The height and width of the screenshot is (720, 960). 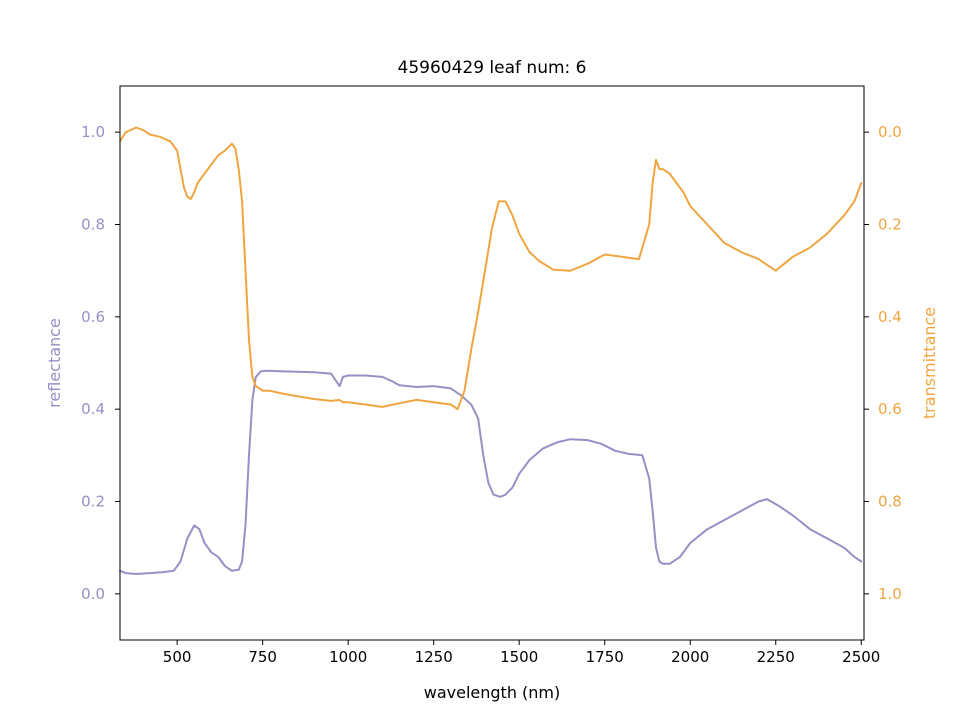 What do you see at coordinates (519, 657) in the screenshot?
I see `x-tick-label: 1500` at bounding box center [519, 657].